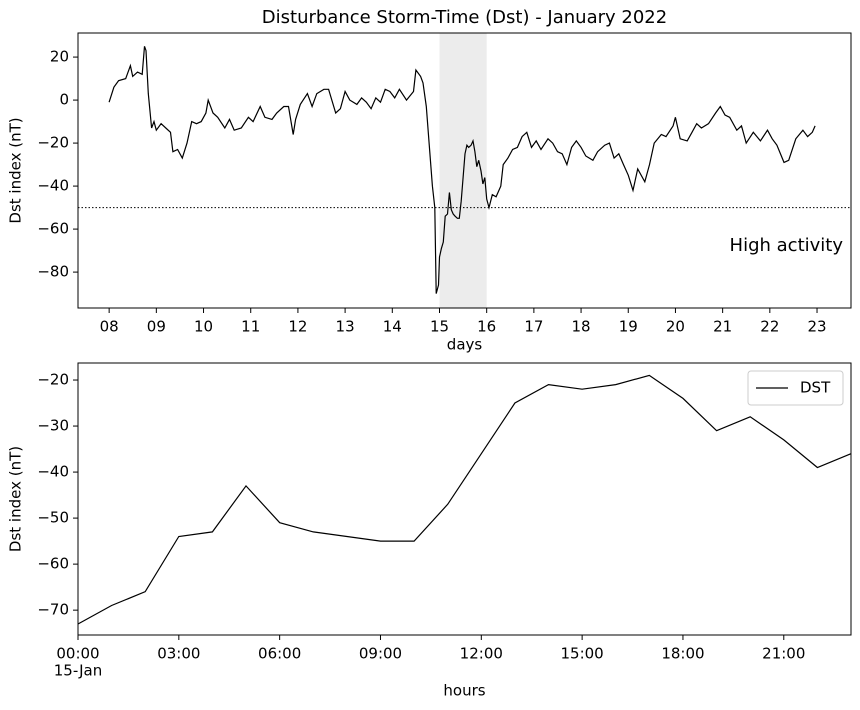  I want to click on x-date-label: 15-Jan, so click(78, 671).